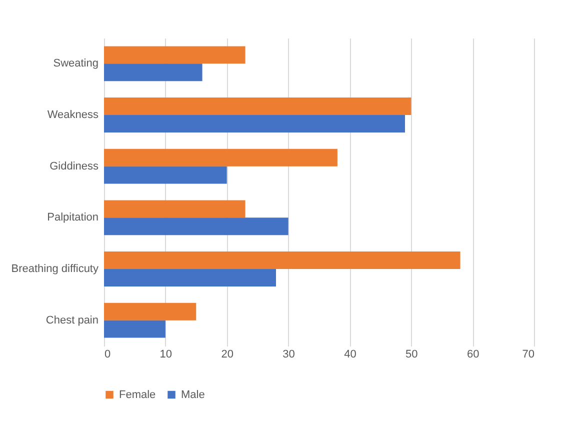 The height and width of the screenshot is (441, 568). Describe the element at coordinates (137, 394) in the screenshot. I see `legend-label: Female` at that location.